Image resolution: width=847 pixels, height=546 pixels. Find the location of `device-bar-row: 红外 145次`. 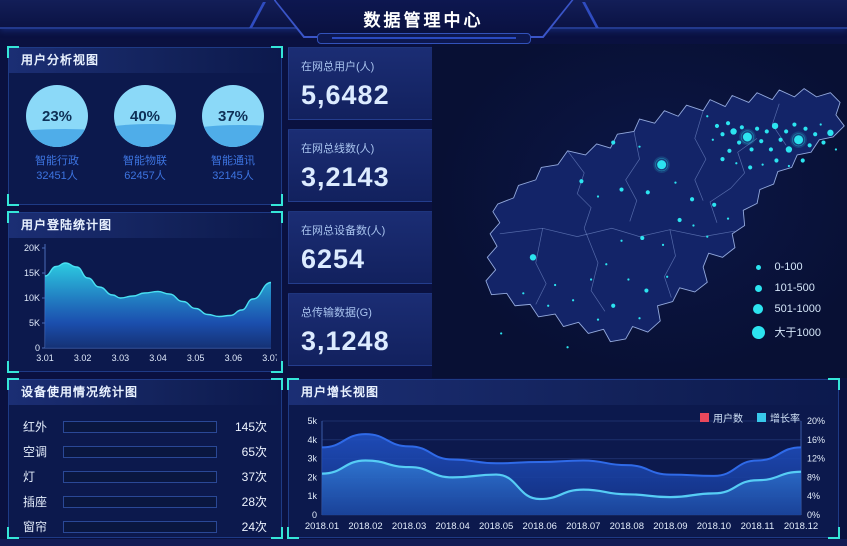

device-bar-row: 红外 145次 is located at coordinates (145, 426).